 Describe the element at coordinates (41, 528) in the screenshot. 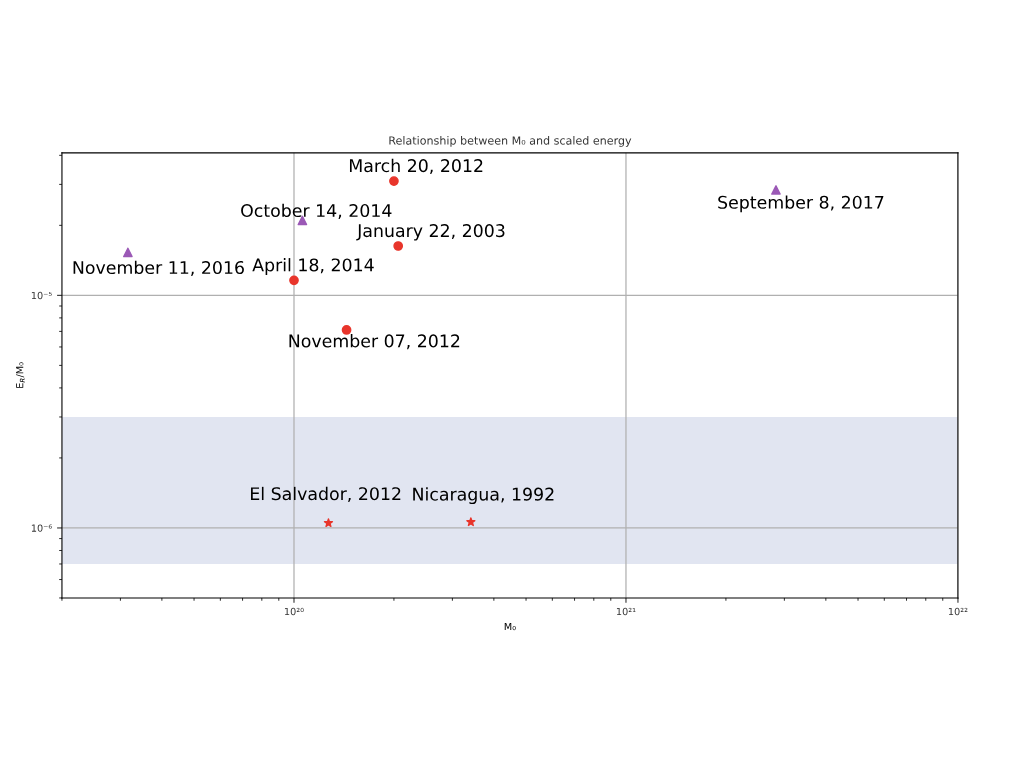

I see `y-tick-label: 10⁻⁶` at that location.